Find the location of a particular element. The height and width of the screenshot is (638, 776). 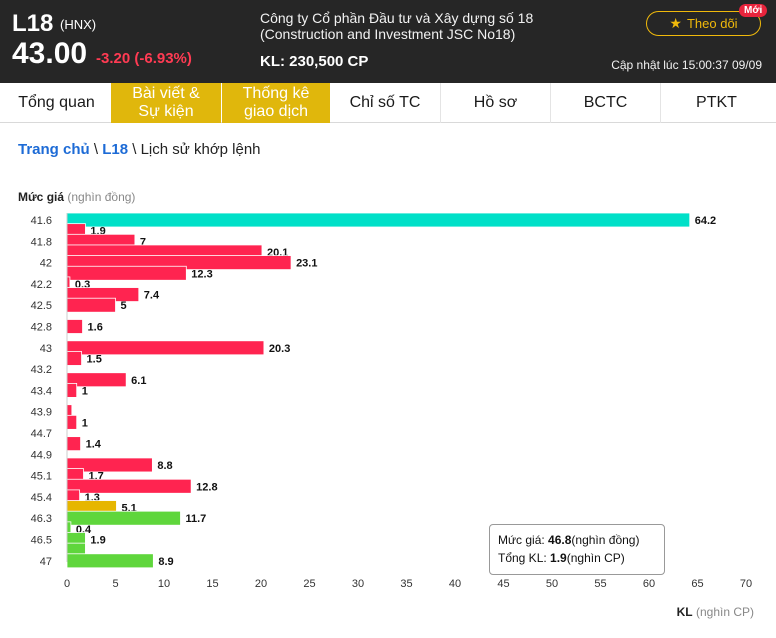

bar-value-label: 8.9 is located at coordinates (165, 562).